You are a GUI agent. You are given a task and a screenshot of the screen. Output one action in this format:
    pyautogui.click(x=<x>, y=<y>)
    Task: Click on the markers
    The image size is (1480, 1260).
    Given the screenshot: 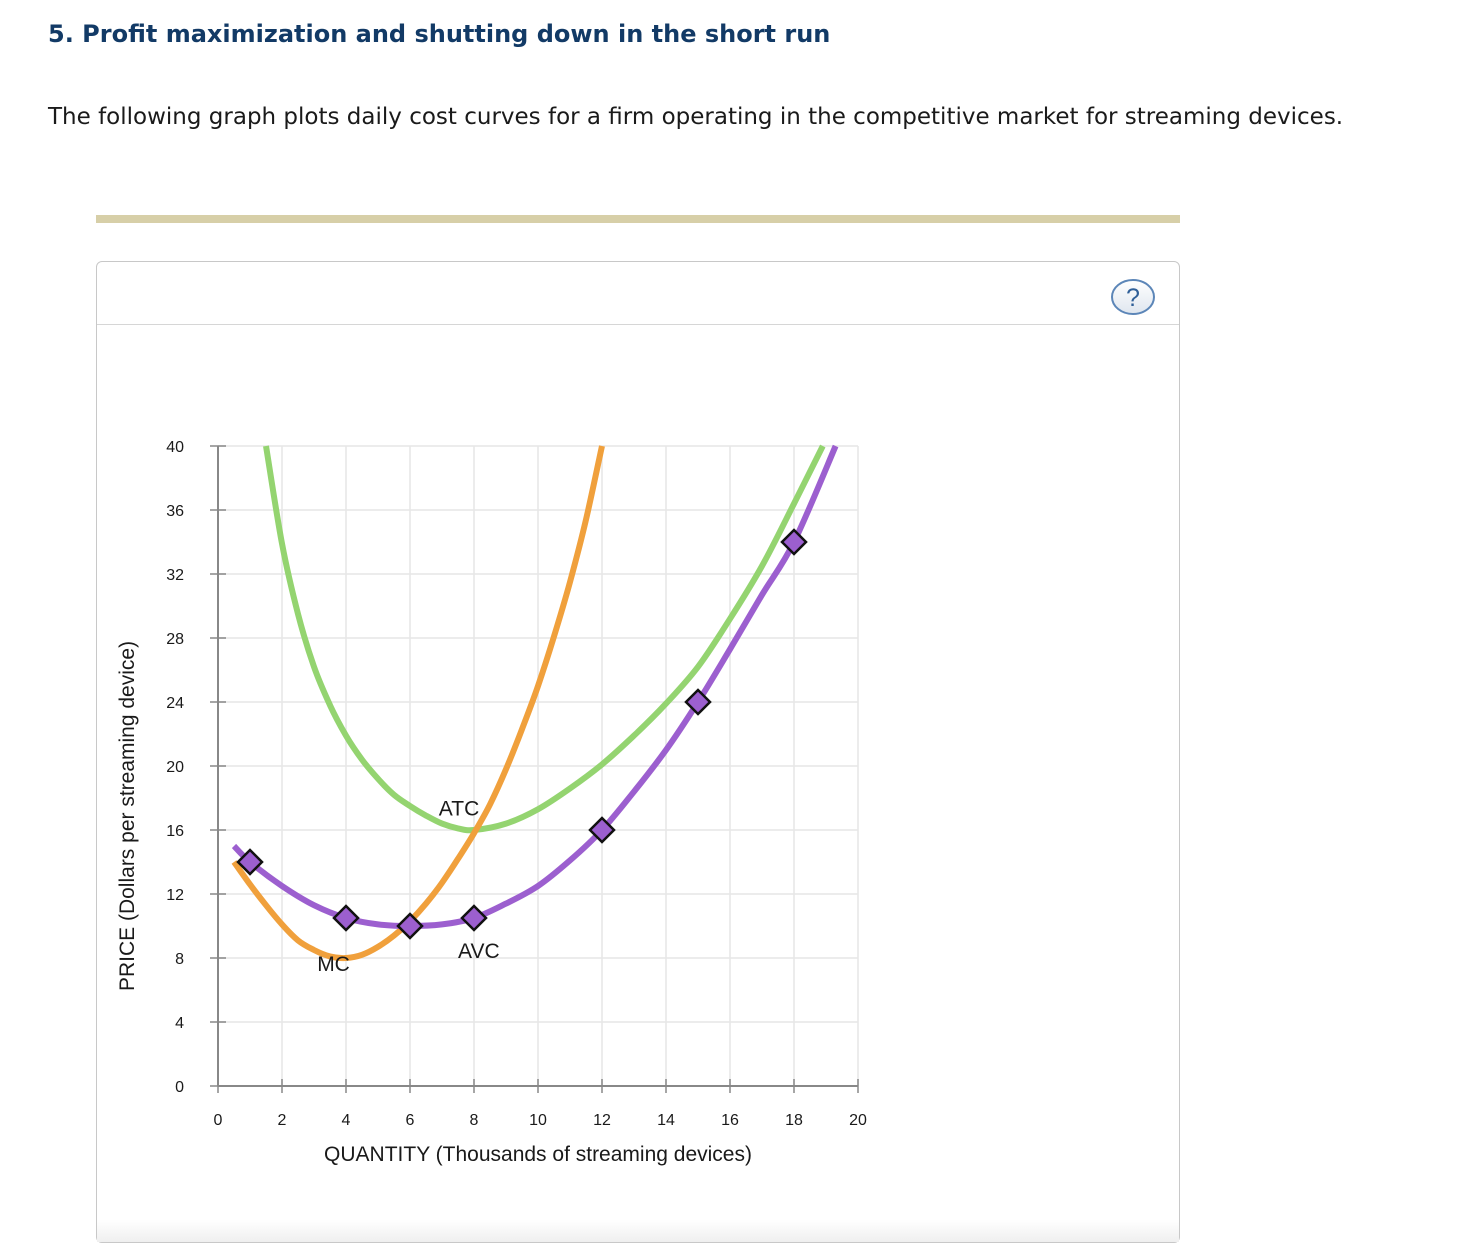 What is the action you would take?
    pyautogui.click(x=522, y=734)
    